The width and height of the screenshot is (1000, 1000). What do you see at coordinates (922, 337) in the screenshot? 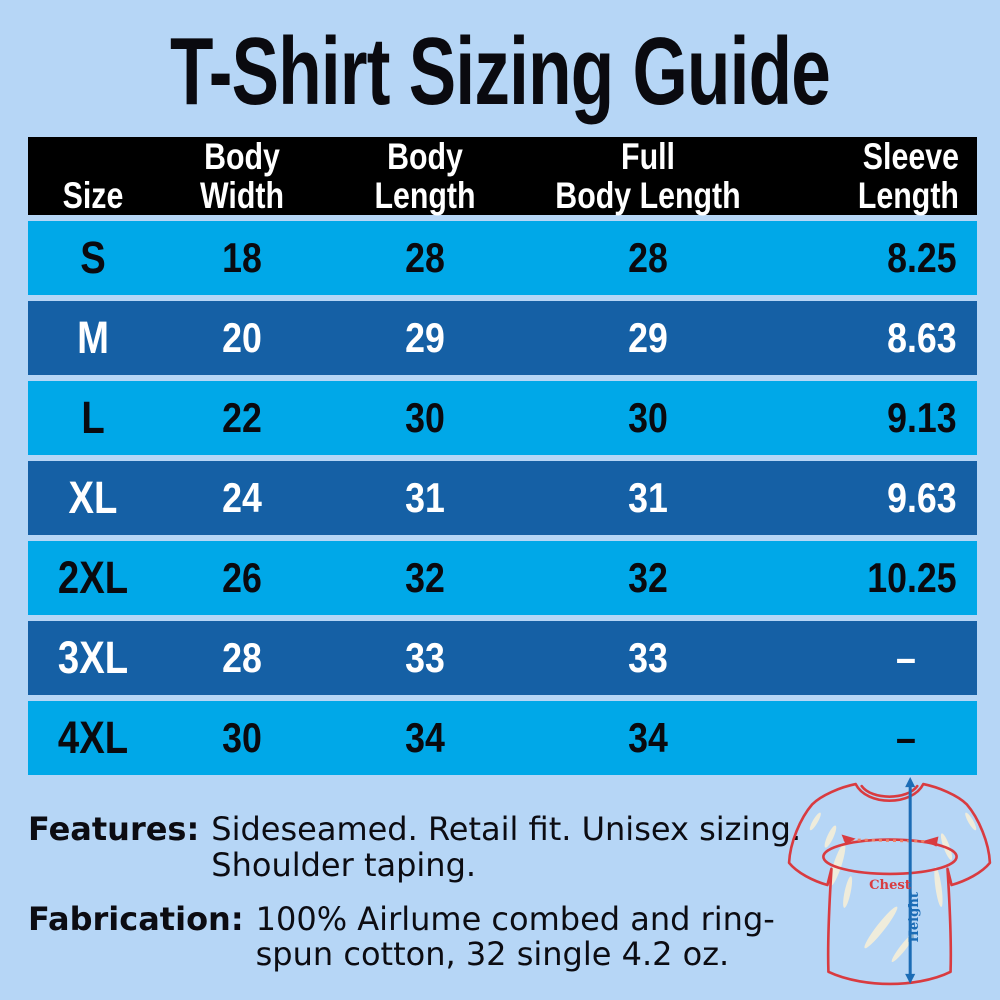
I see `sleeve-length-cell: 8.63` at bounding box center [922, 337].